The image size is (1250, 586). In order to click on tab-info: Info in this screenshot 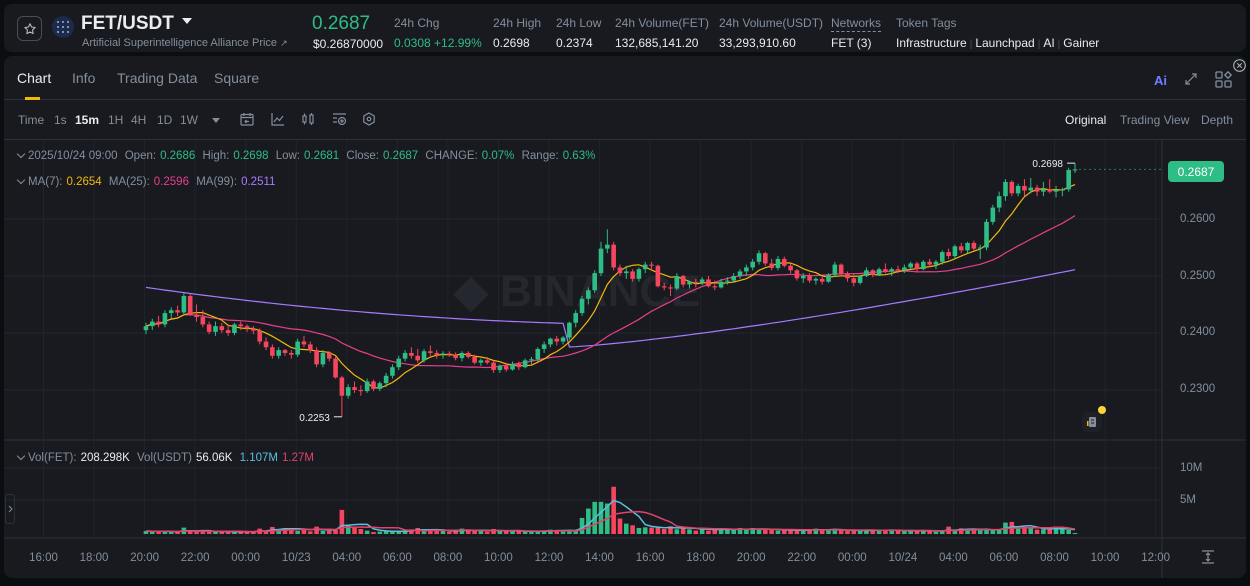, I will do `click(84, 78)`.